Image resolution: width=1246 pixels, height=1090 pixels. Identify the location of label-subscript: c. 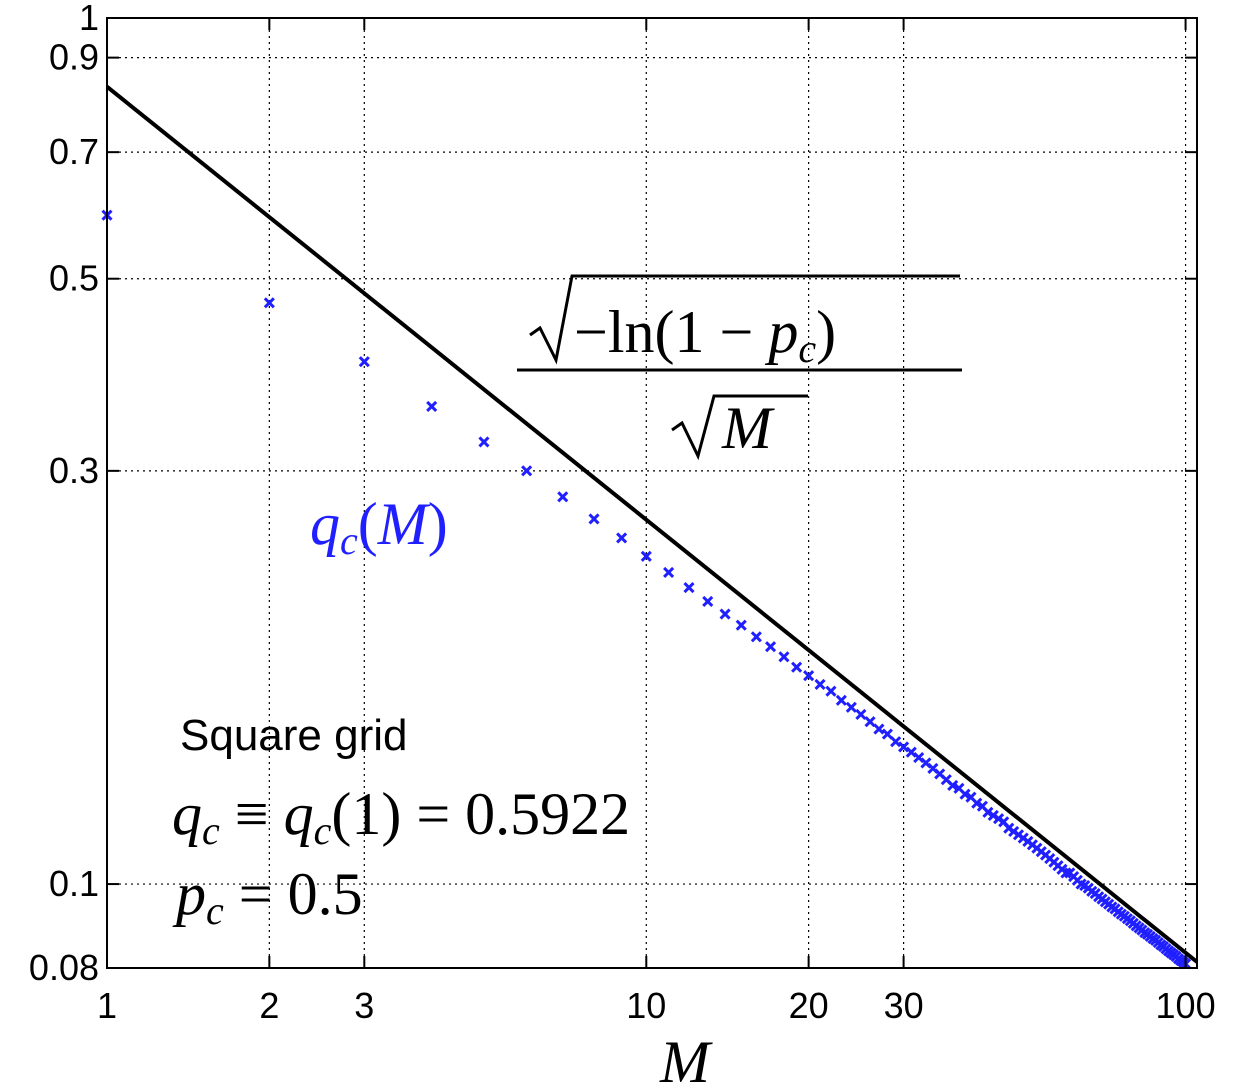
(349, 540).